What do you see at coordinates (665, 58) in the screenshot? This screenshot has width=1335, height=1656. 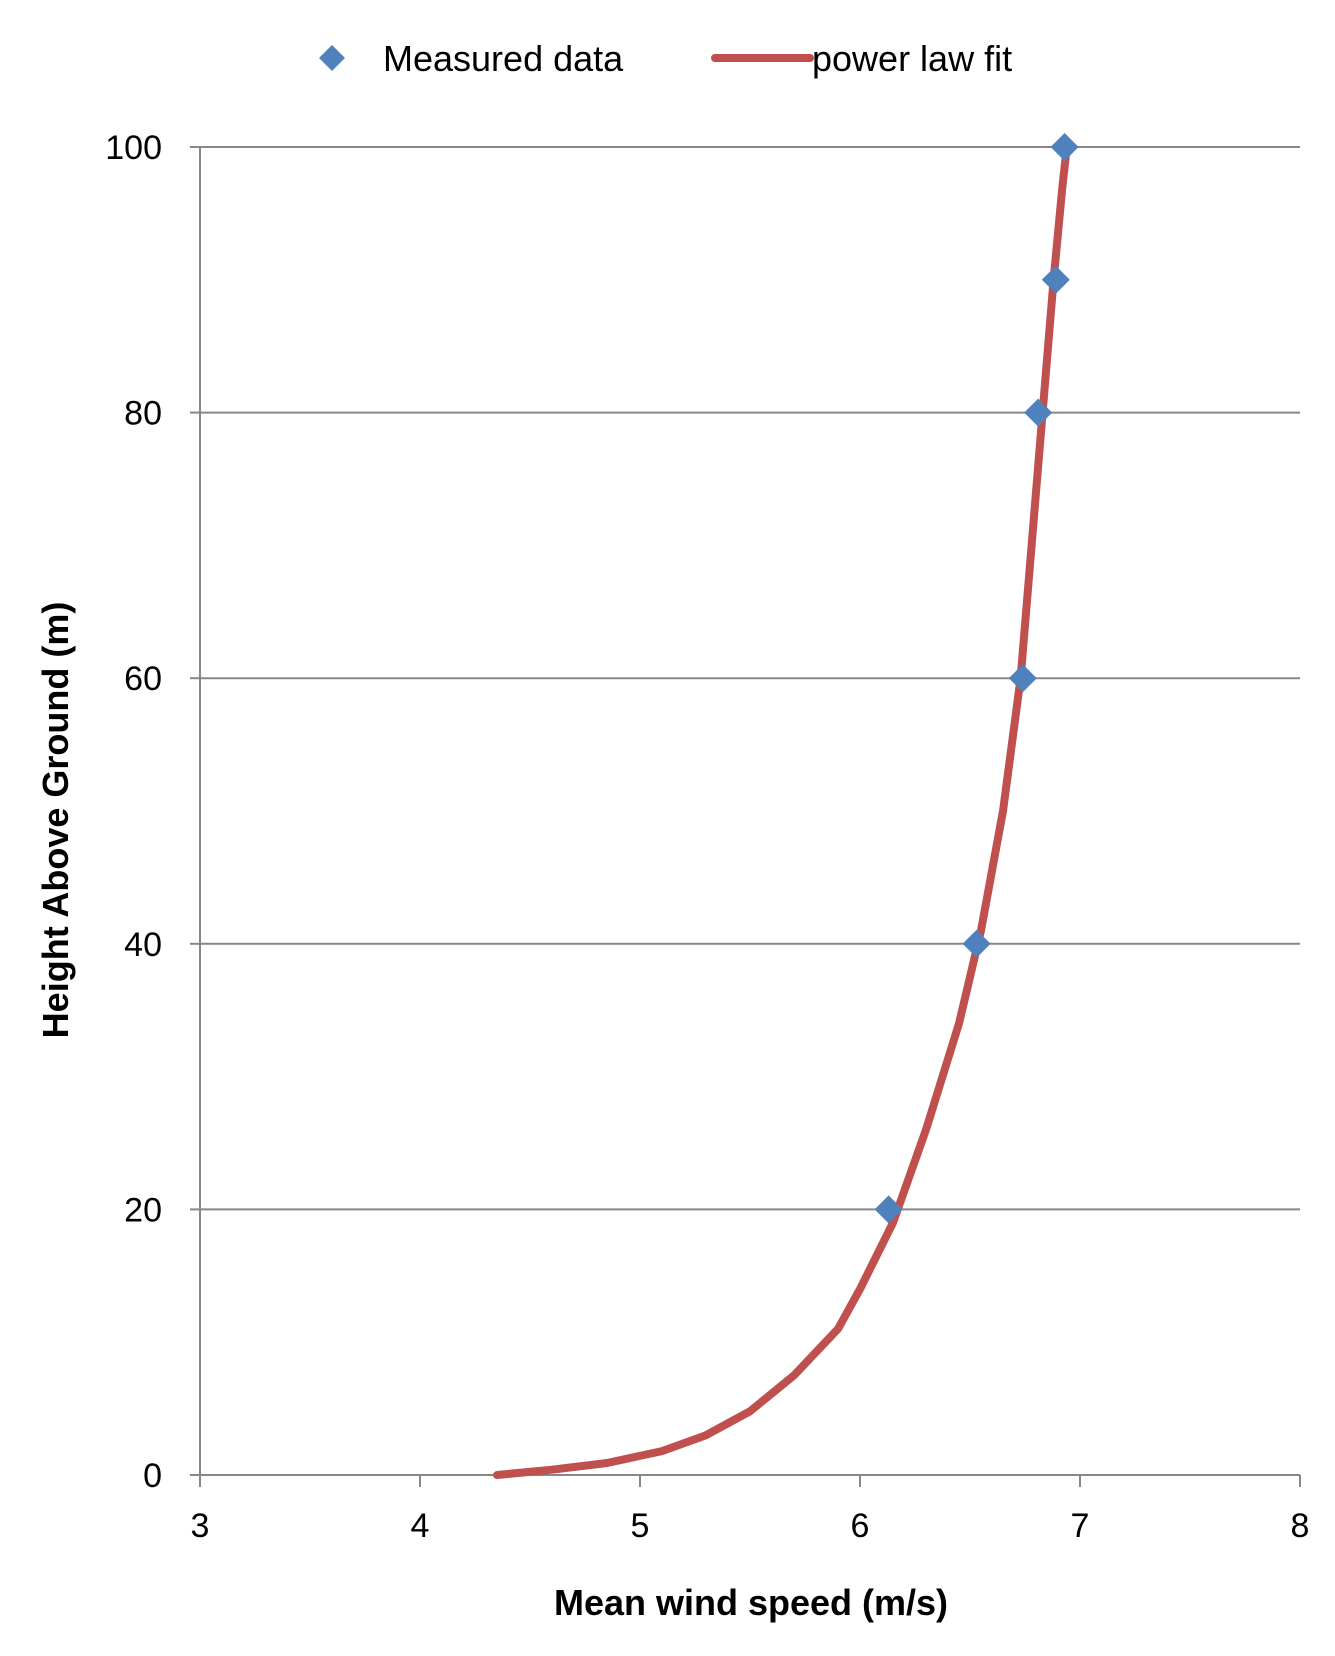 I see `legend: Measured data power law fit` at bounding box center [665, 58].